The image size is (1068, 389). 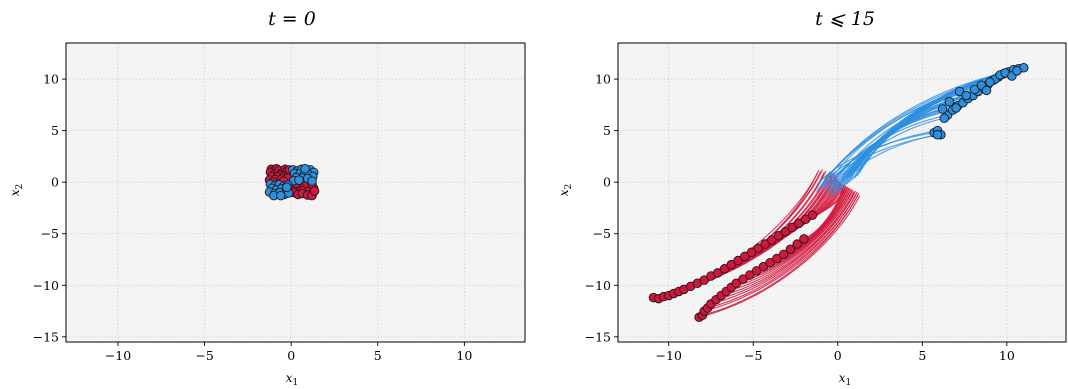 I want to click on data-layer, so click(x=292, y=182).